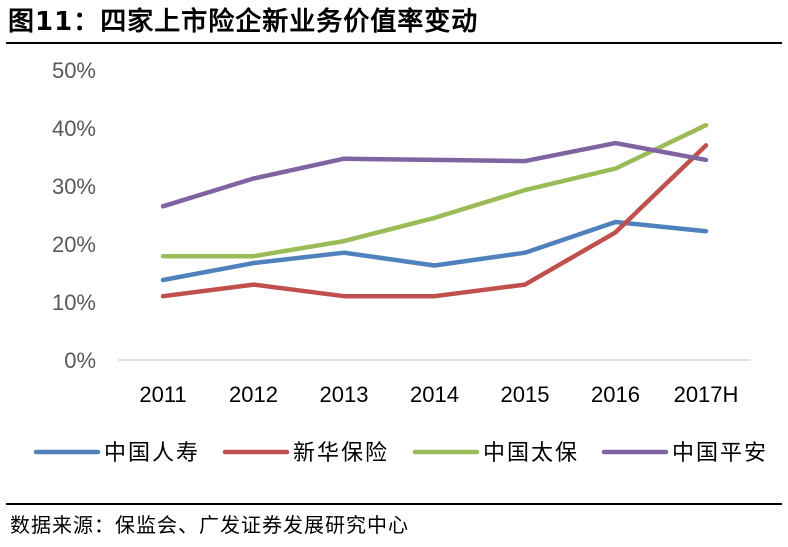  Describe the element at coordinates (80, 360) in the screenshot. I see `y-tick-label: 0%` at that location.